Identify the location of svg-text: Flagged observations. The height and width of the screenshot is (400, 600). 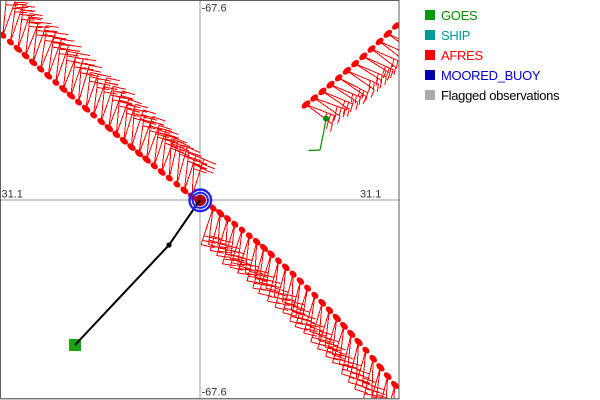
(500, 95).